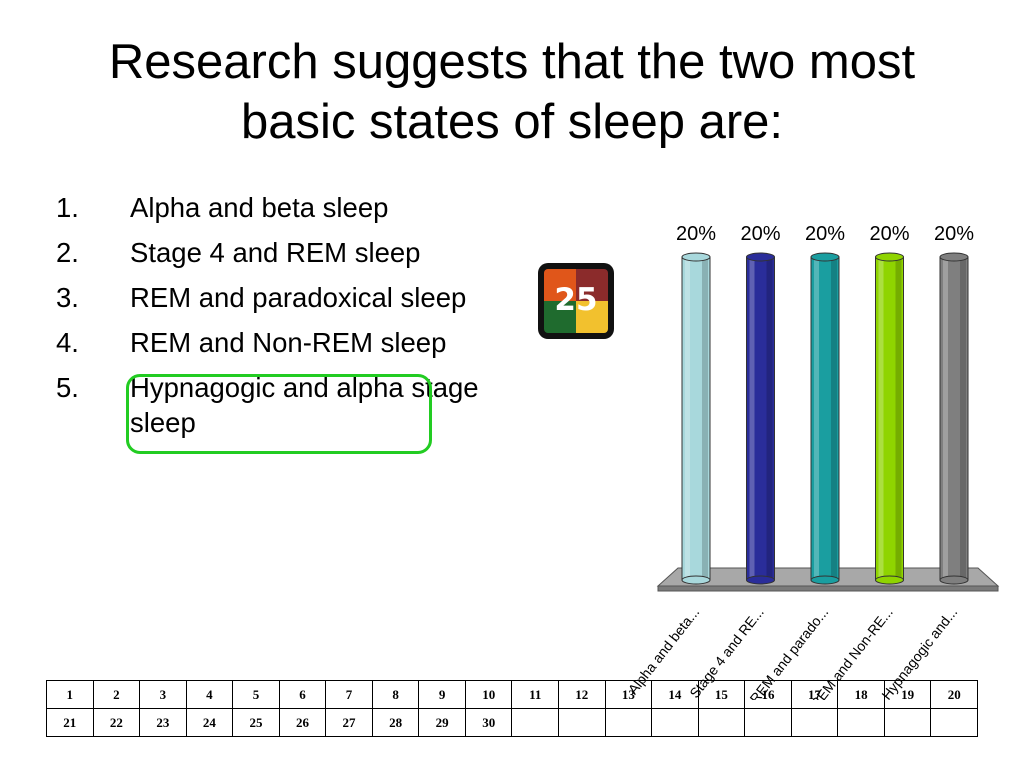 Image resolution: width=1024 pixels, height=768 pixels. I want to click on grid-cell: 19, so click(907, 694).